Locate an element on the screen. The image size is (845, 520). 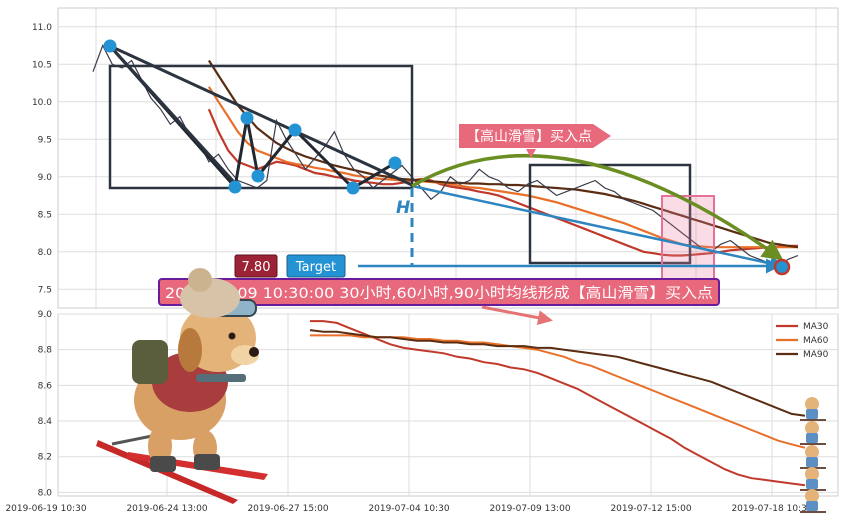
ma-ytick-label: 8.8 is located at coordinates (45, 351).